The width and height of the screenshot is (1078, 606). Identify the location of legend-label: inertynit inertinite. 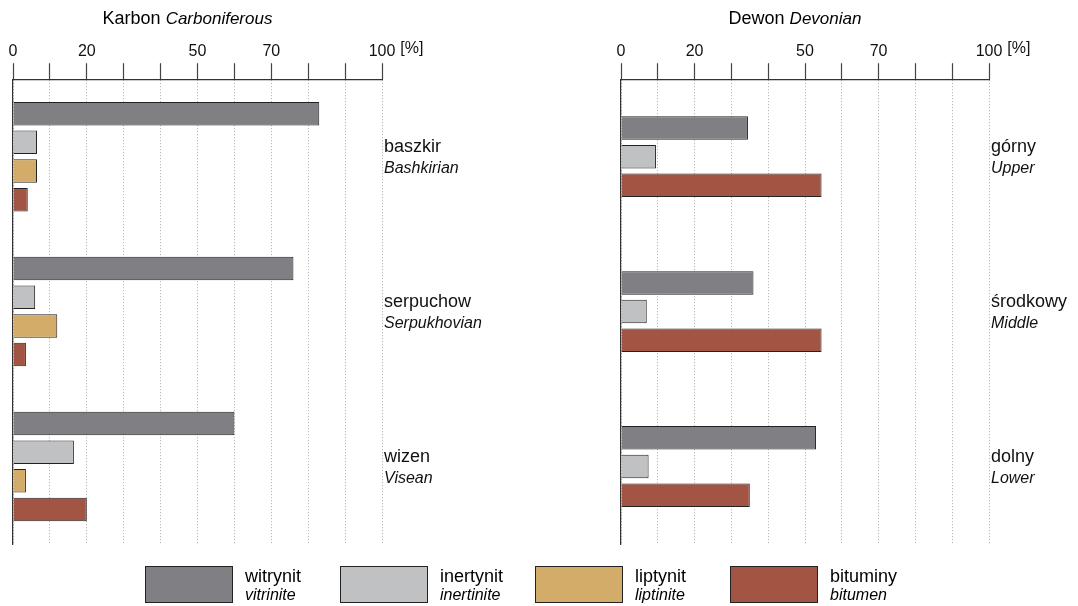
(472, 584).